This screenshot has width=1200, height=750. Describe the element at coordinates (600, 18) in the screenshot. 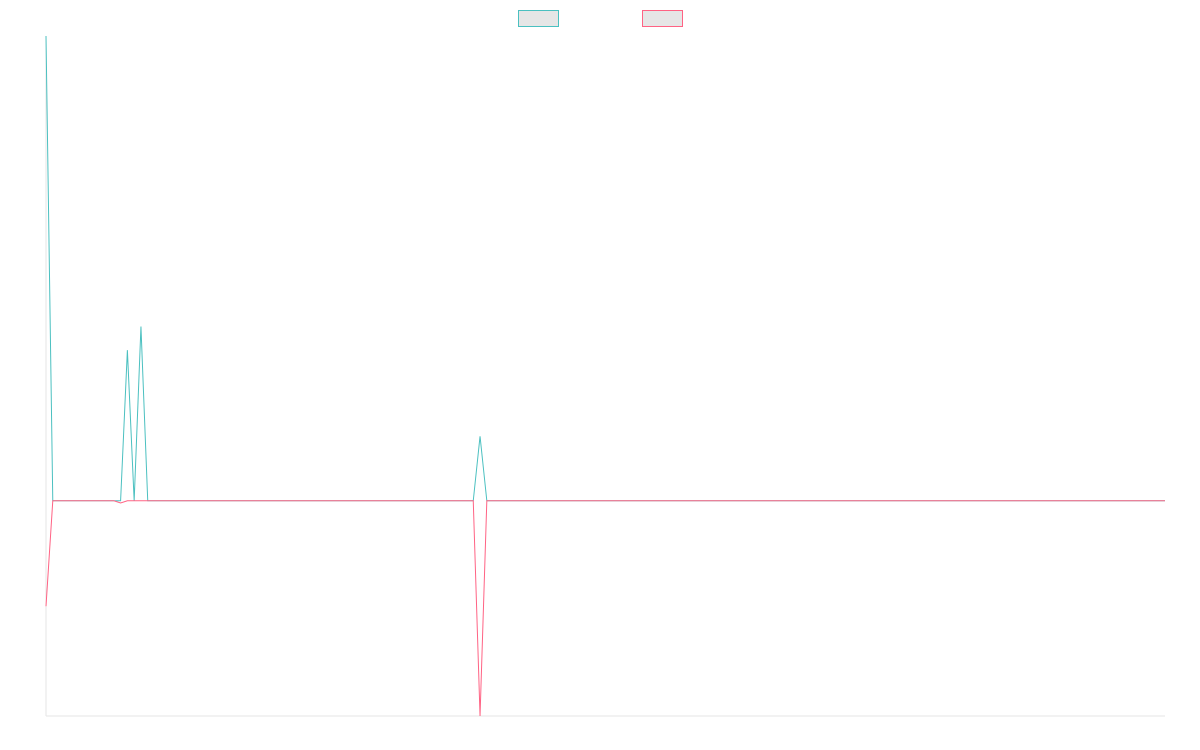

I see `legend` at that location.